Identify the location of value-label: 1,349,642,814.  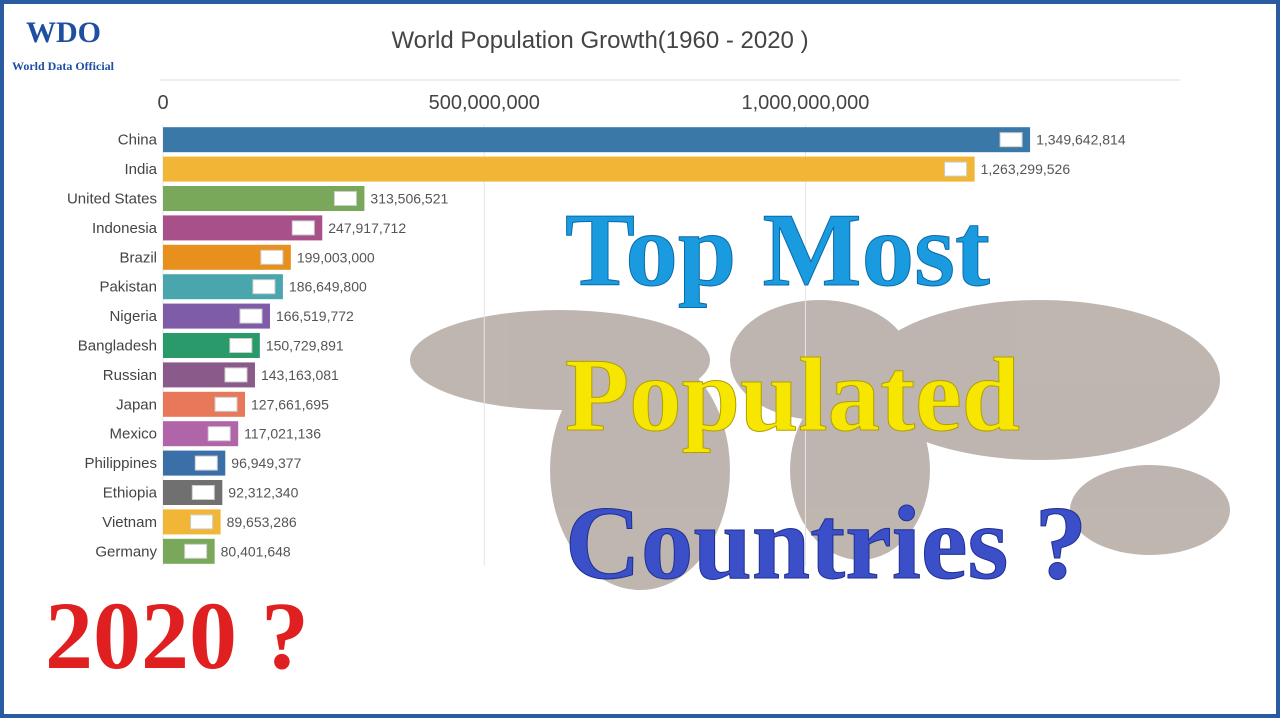
(1081, 140).